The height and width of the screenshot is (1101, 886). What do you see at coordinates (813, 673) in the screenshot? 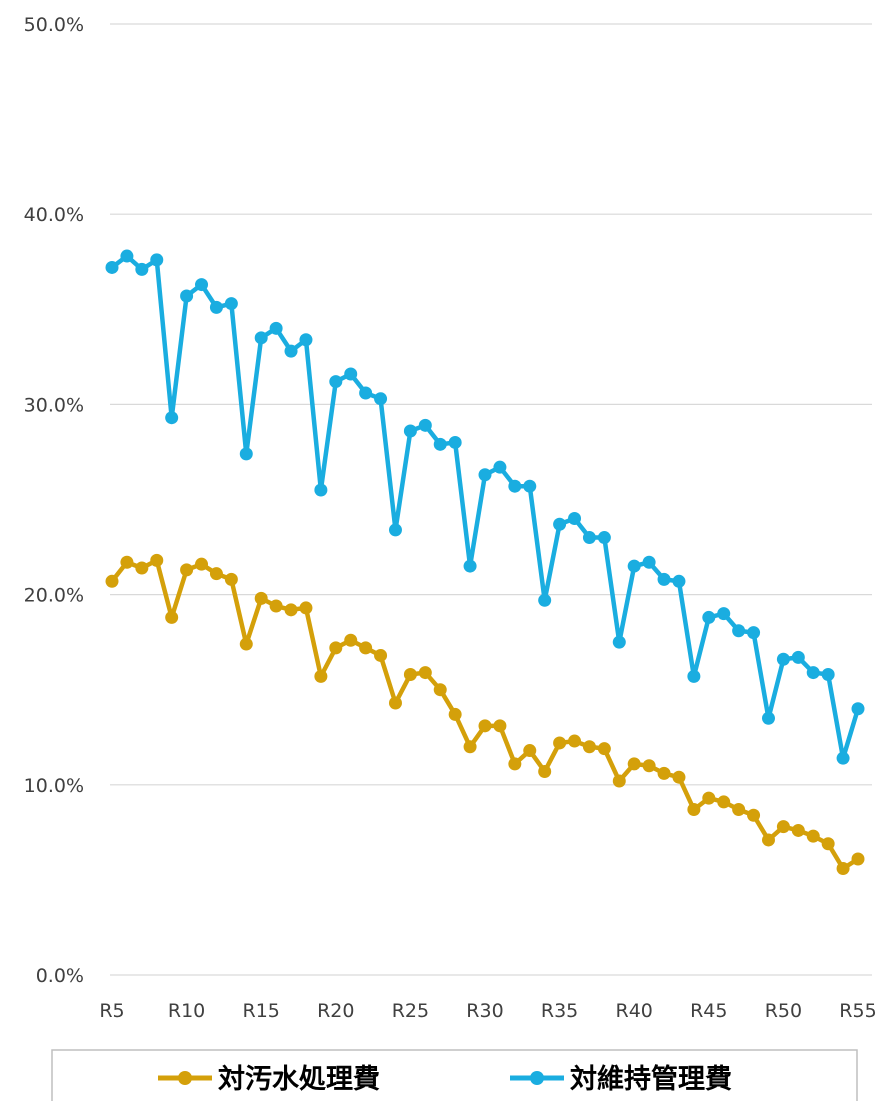
I see `data-point-maintenance-r52` at bounding box center [813, 673].